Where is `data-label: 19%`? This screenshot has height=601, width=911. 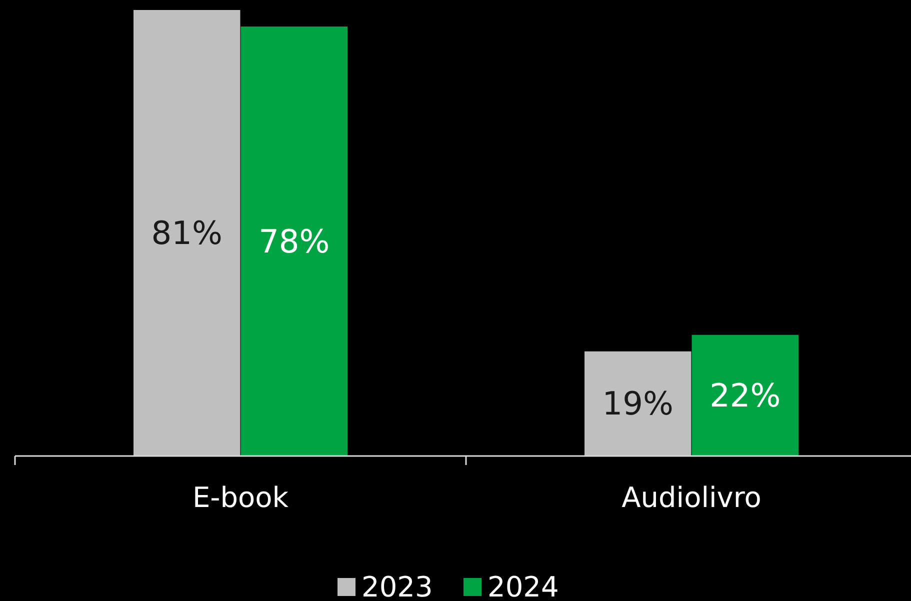
data-label: 19% is located at coordinates (638, 403).